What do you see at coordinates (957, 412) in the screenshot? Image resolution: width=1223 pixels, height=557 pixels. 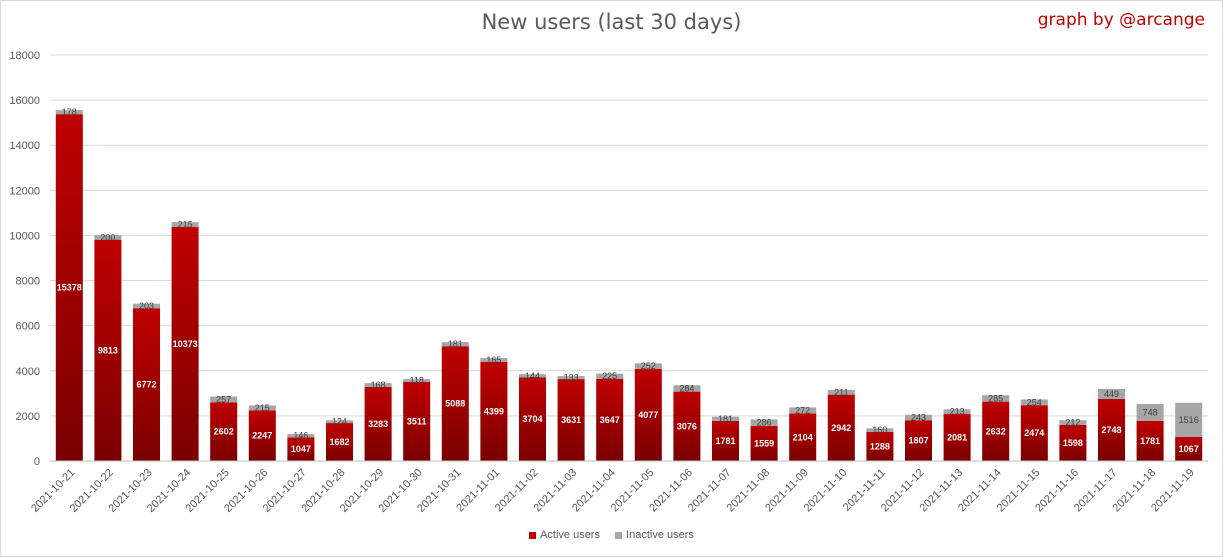 I see `data-label-inactive: 213` at bounding box center [957, 412].